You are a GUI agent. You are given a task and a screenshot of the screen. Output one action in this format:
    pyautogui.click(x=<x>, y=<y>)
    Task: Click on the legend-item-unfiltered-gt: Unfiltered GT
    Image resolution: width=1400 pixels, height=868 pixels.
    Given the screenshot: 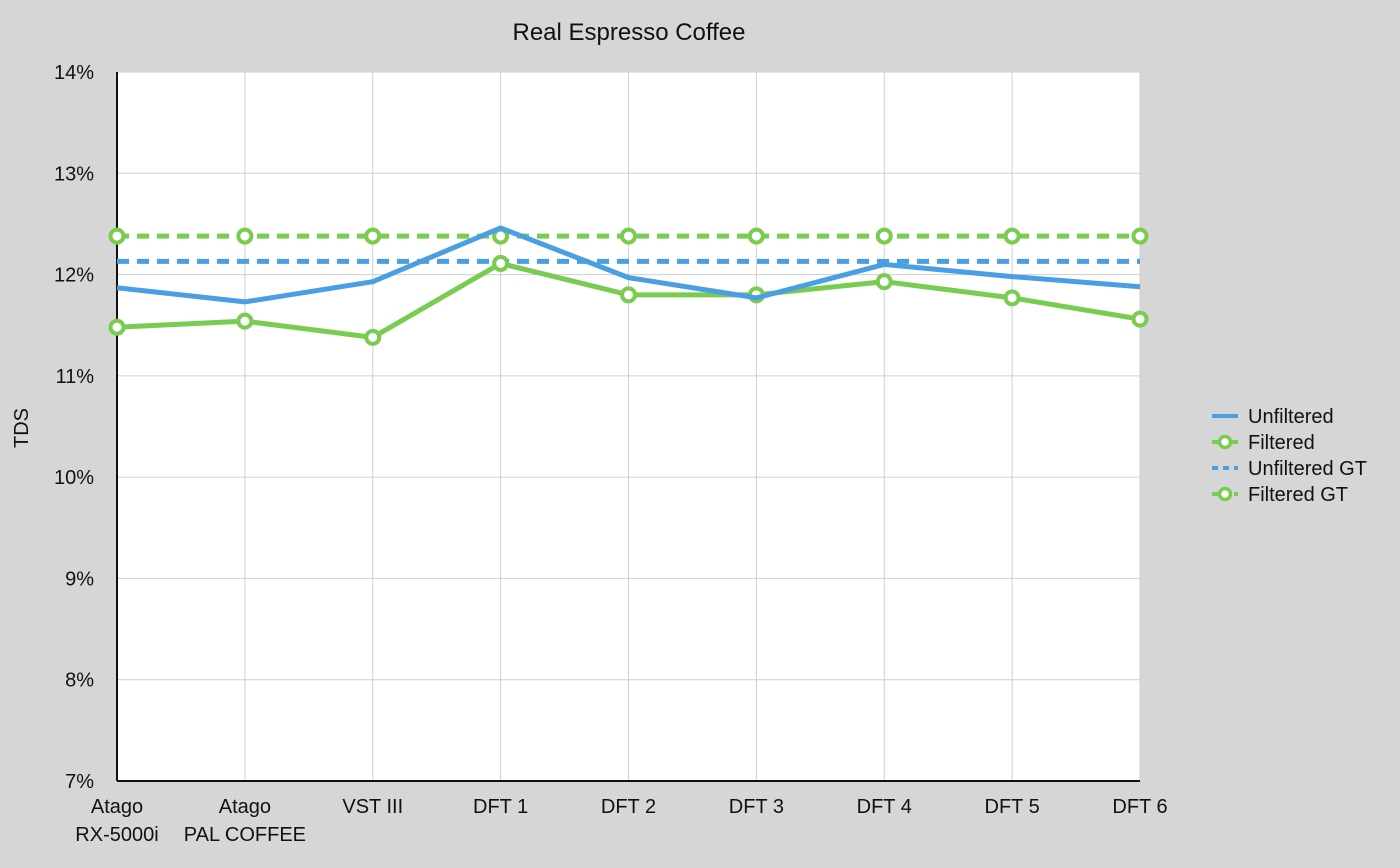 What is the action you would take?
    pyautogui.click(x=1289, y=469)
    